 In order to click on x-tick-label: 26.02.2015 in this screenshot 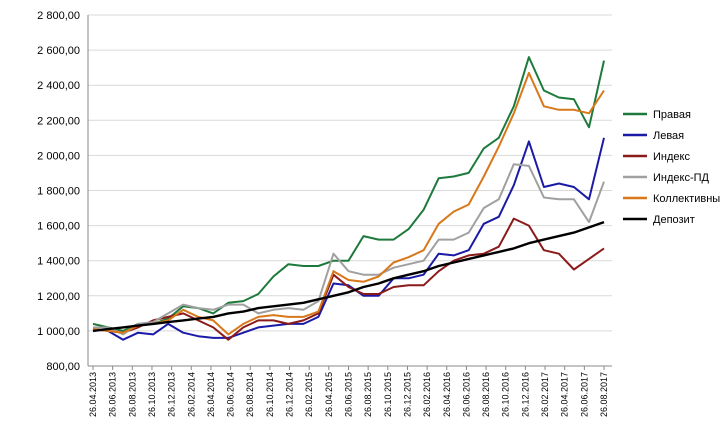, I will do `click(309, 394)`.